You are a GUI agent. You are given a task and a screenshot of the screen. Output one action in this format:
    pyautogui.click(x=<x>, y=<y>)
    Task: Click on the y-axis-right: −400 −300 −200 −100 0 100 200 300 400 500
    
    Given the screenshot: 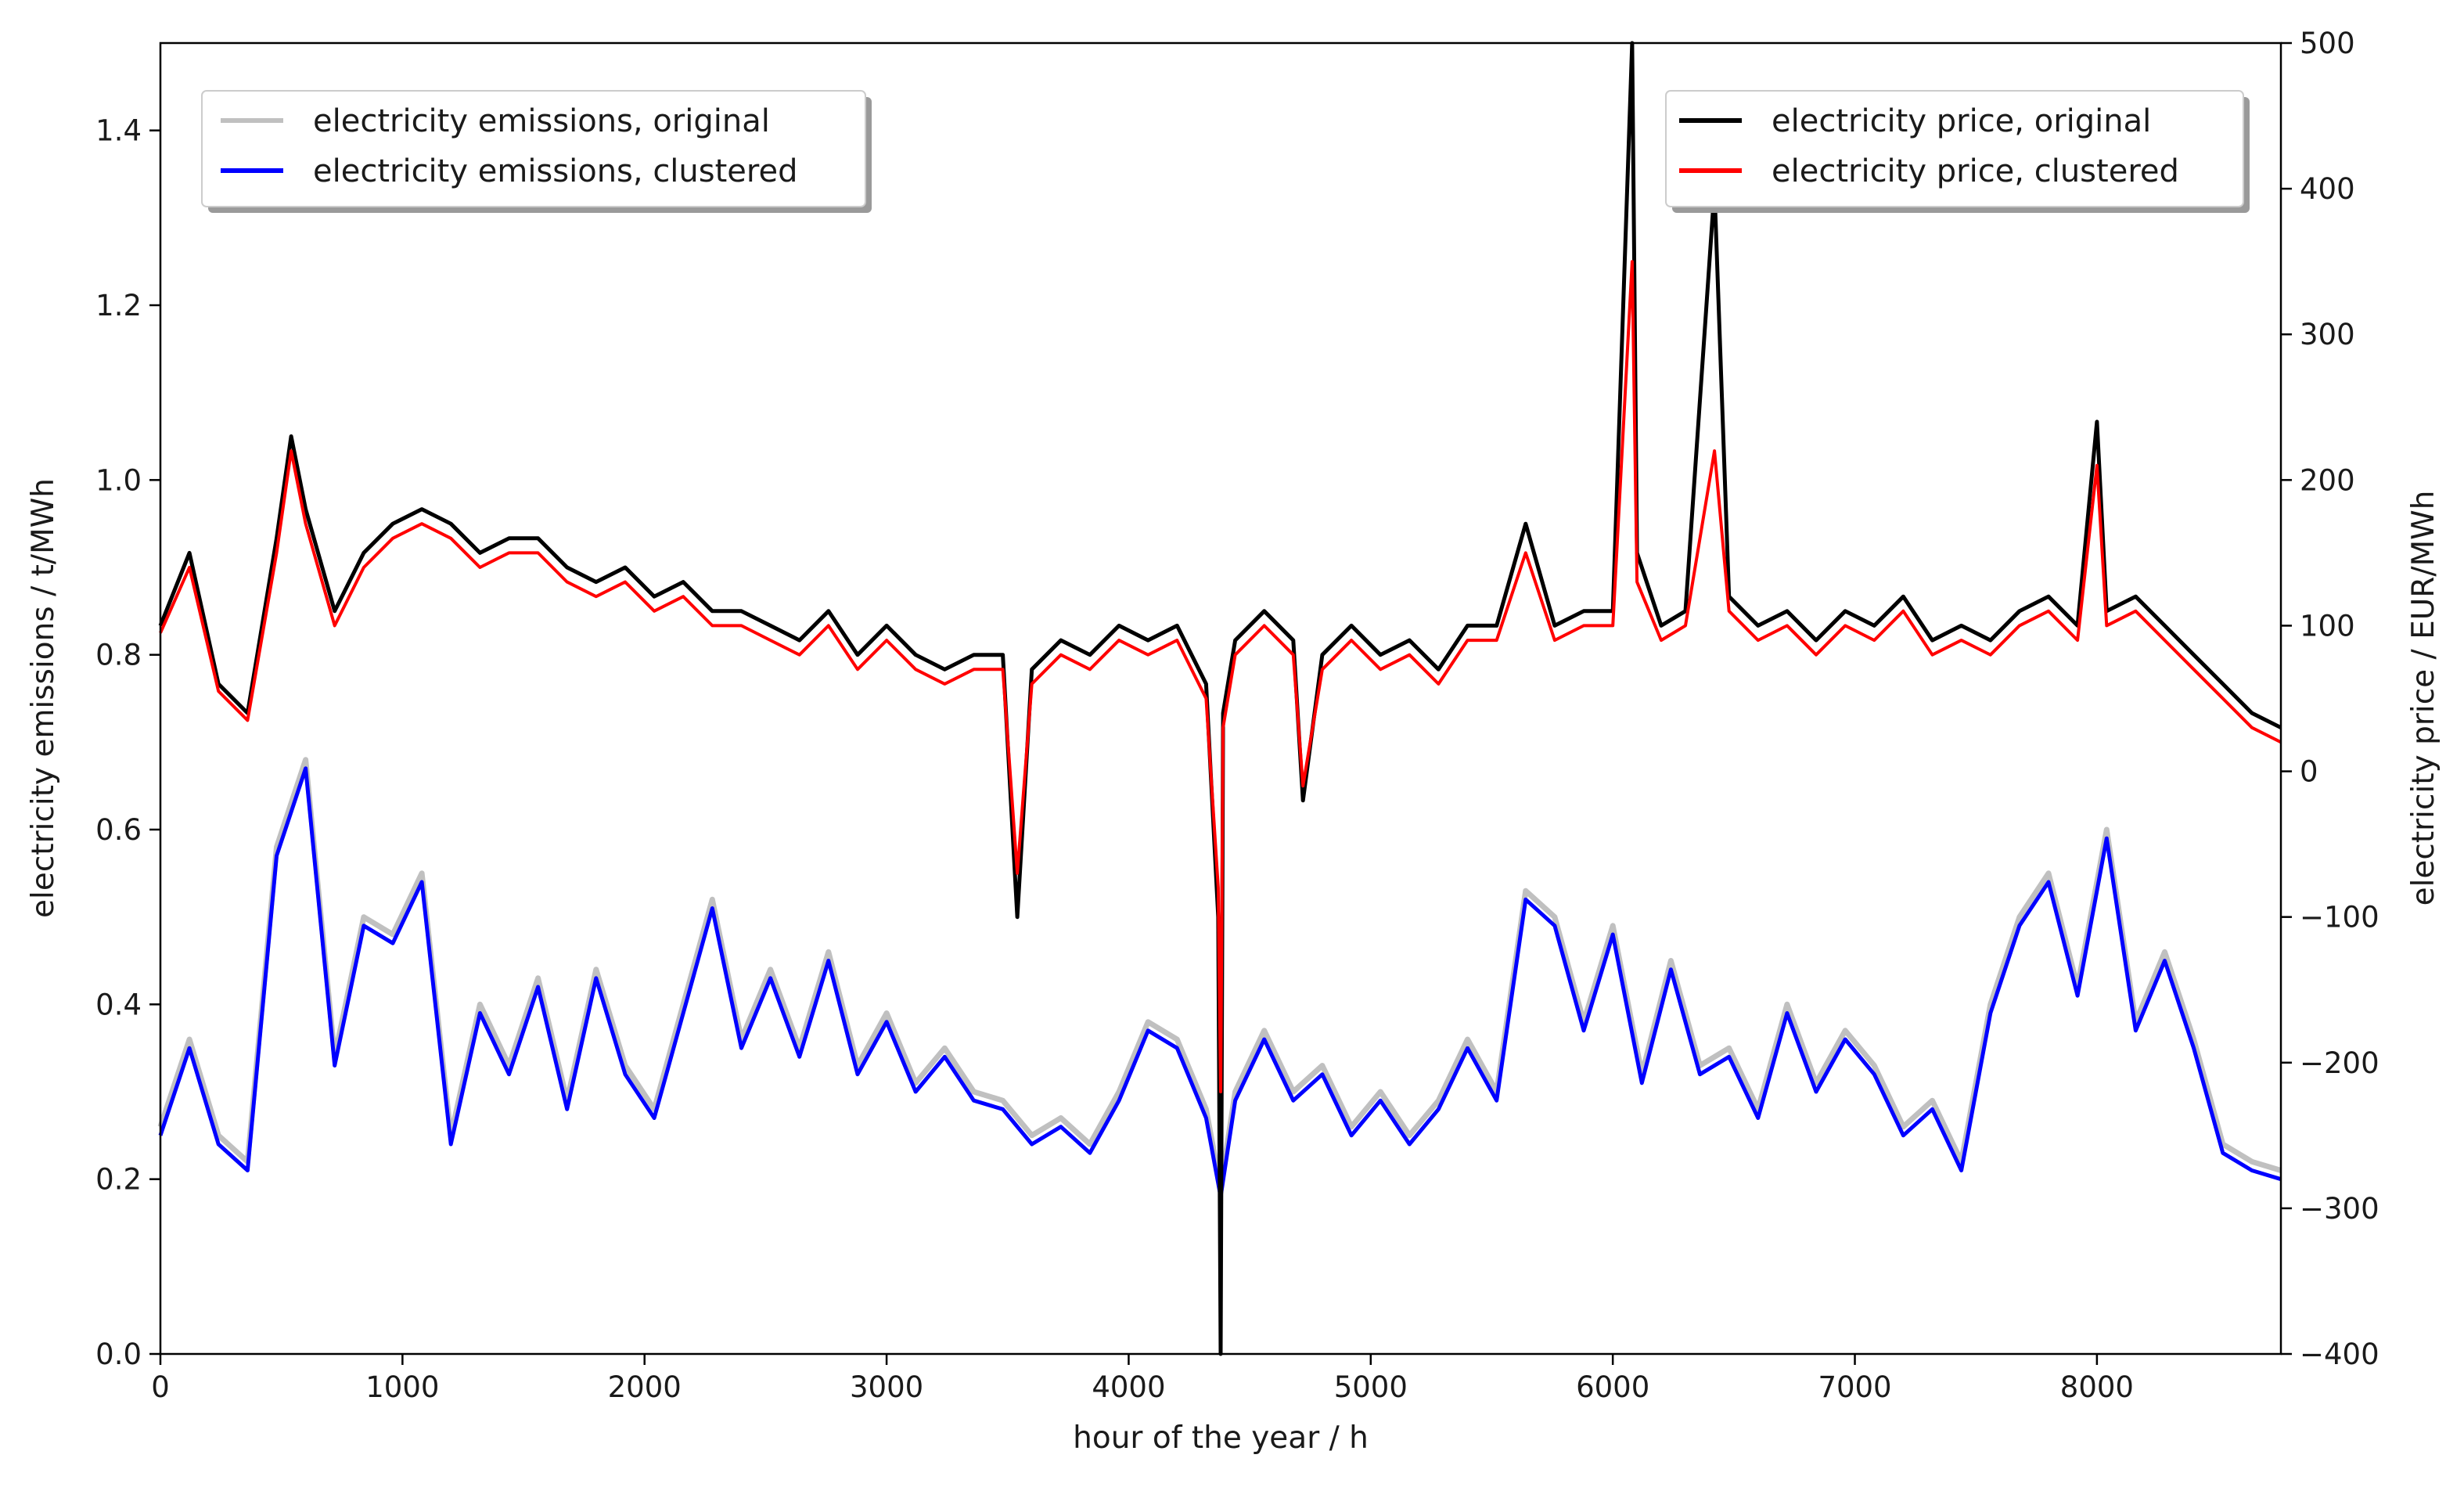 What is the action you would take?
    pyautogui.click(x=2330, y=699)
    